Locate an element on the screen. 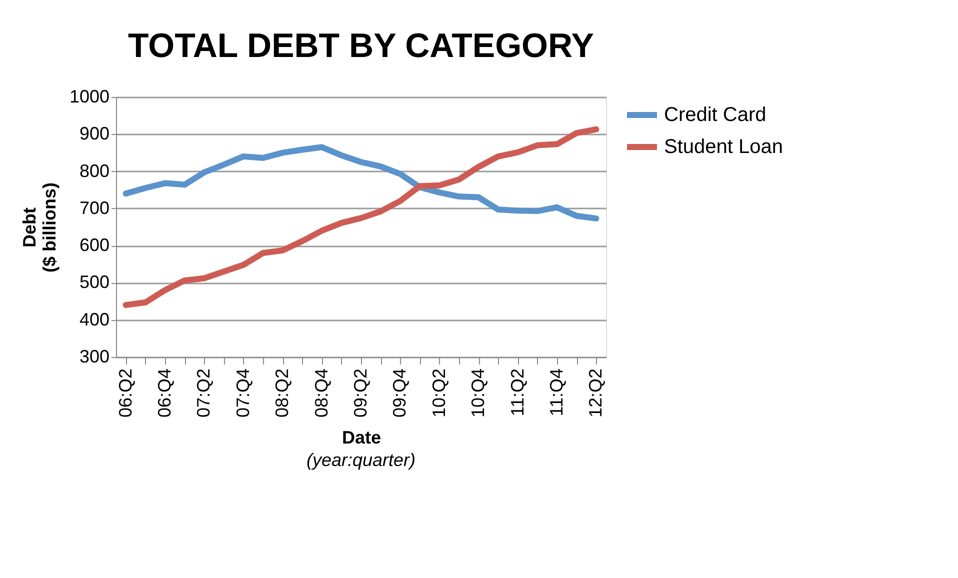  x-tick-label: 06:Q2 is located at coordinates (125, 393).